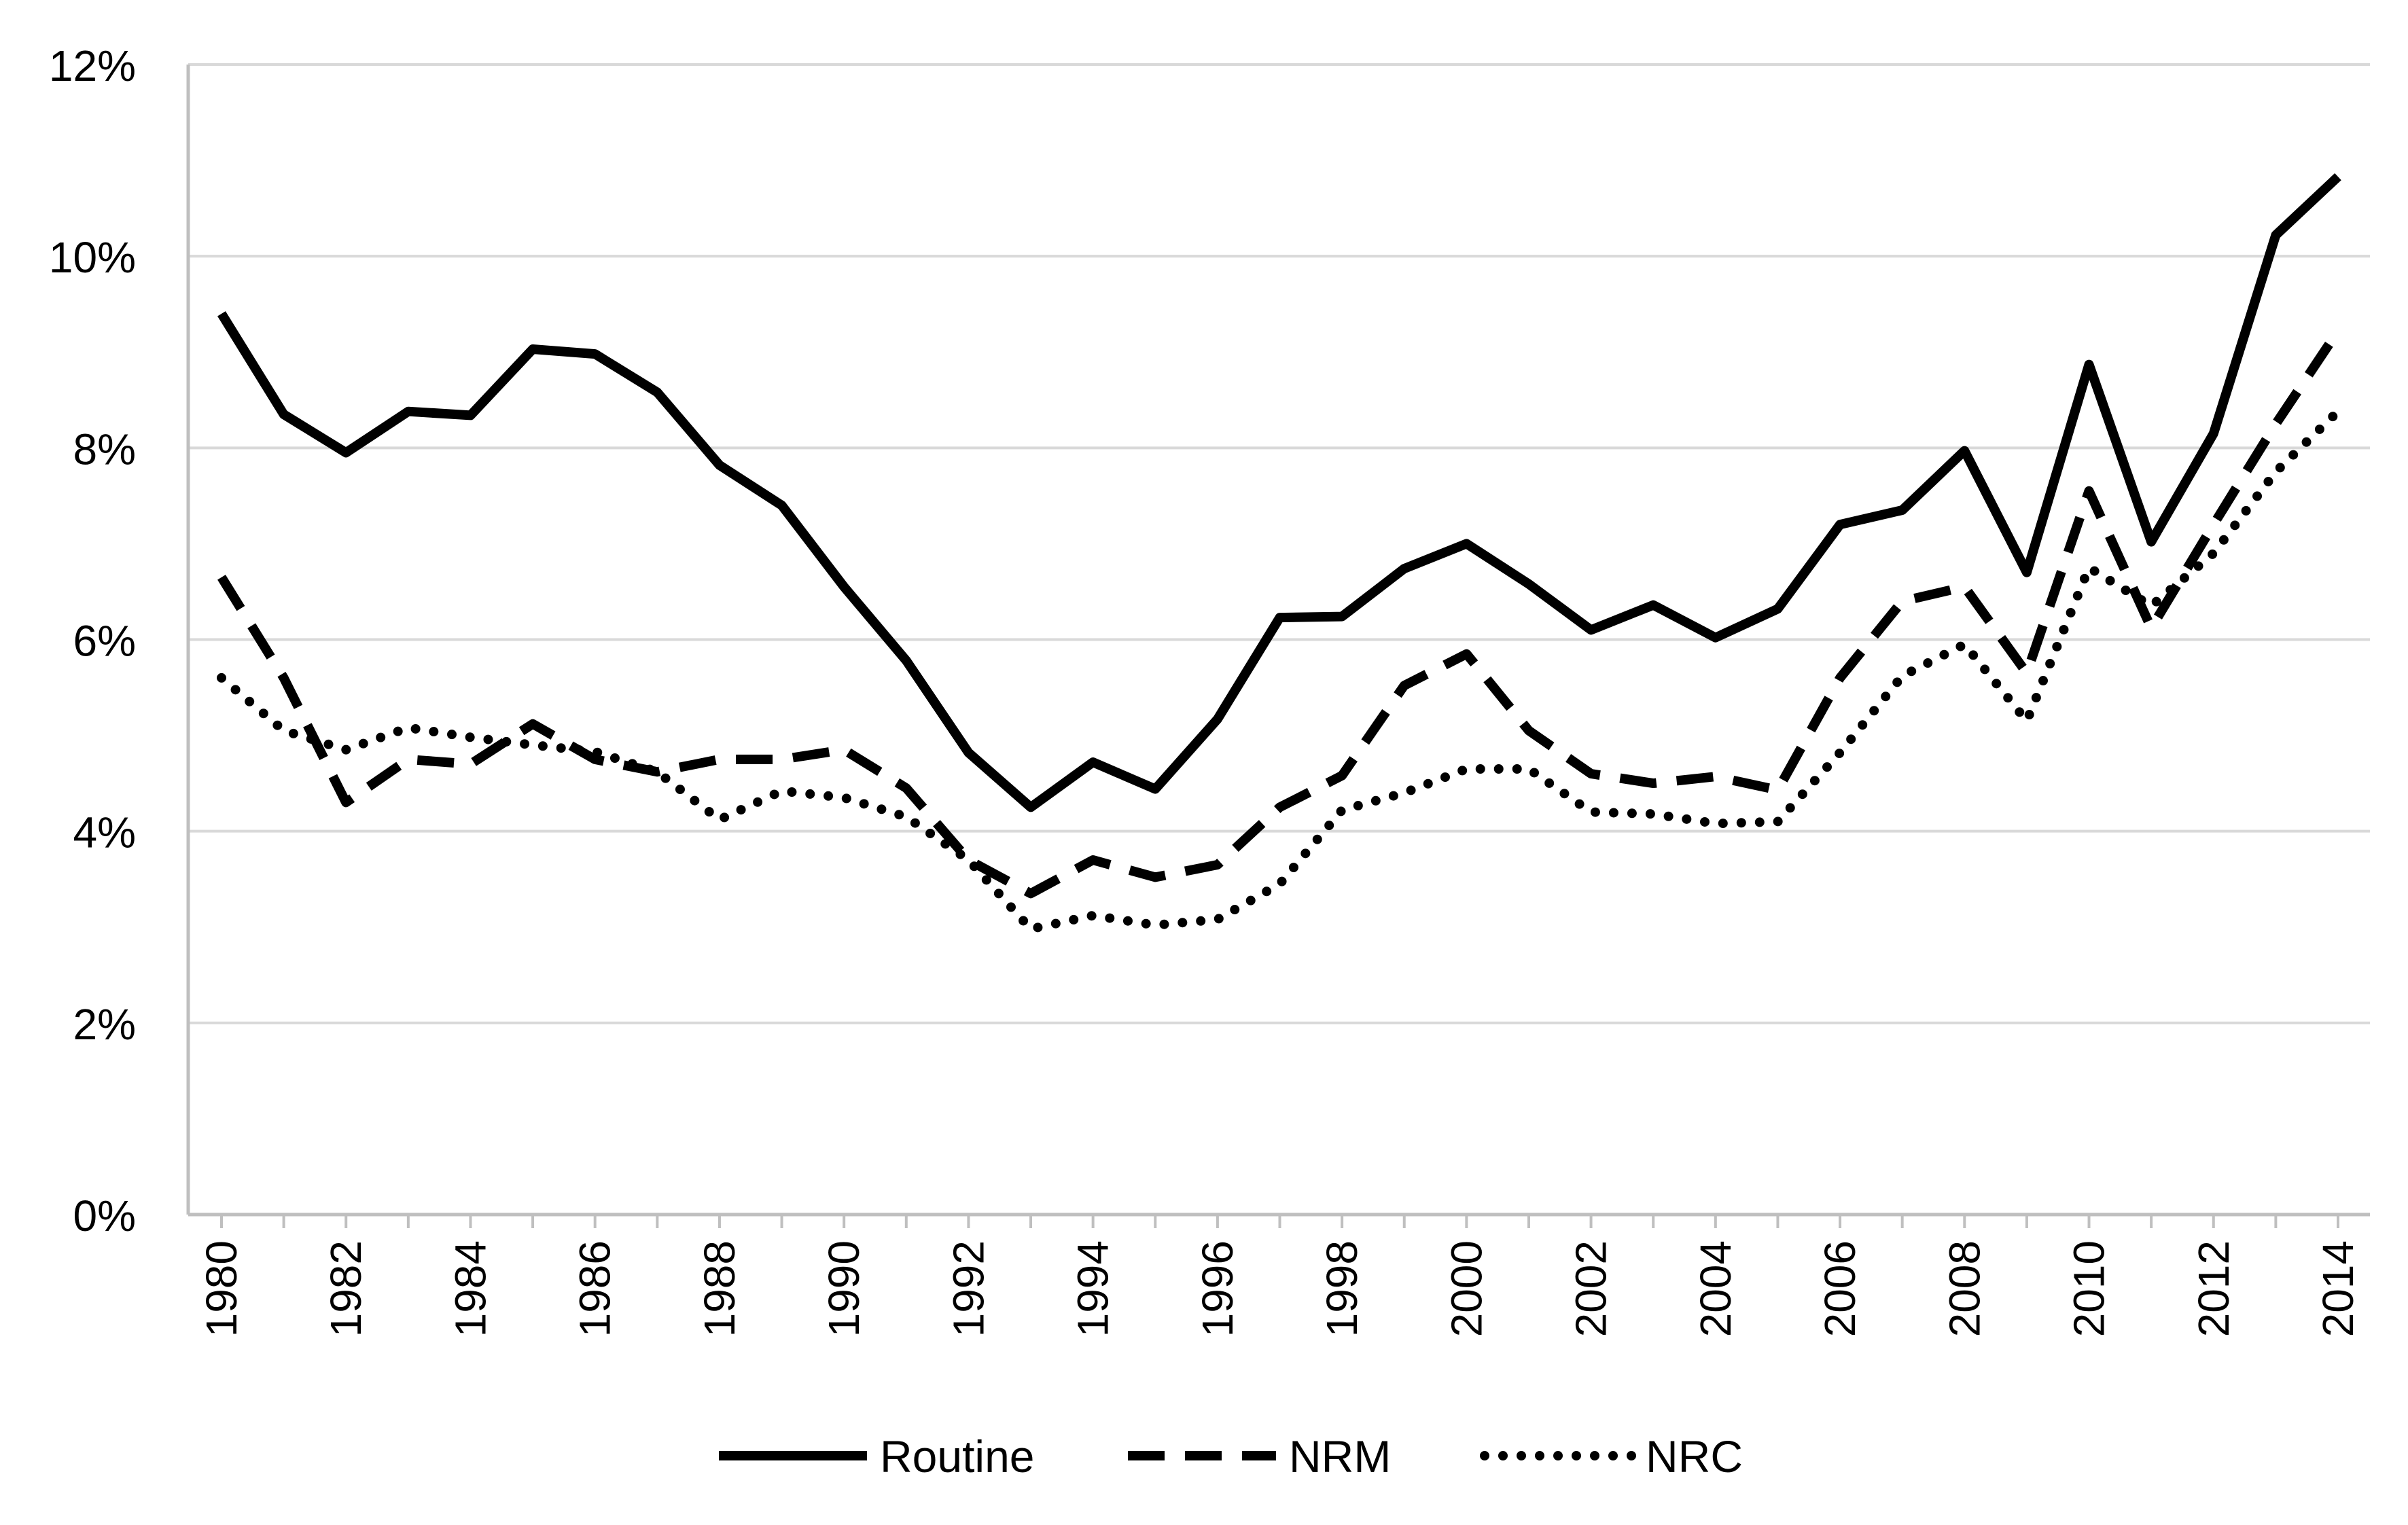 The width and height of the screenshot is (2408, 1525). I want to click on legend: Routine NRM NRC, so click(1231, 1456).